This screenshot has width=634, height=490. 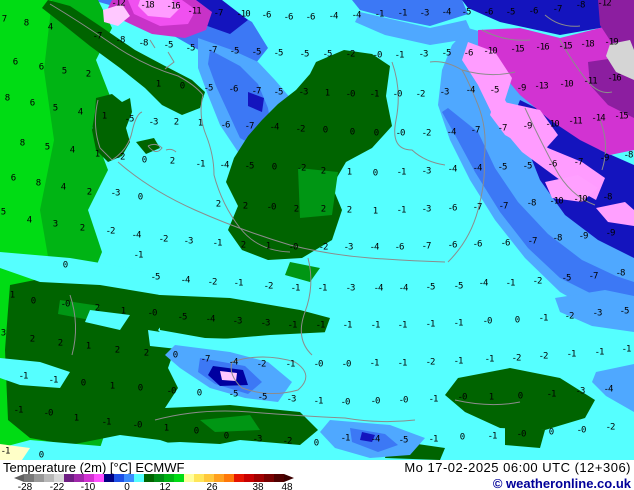 I want to click on legend-tick-label: 12, so click(x=165, y=486).